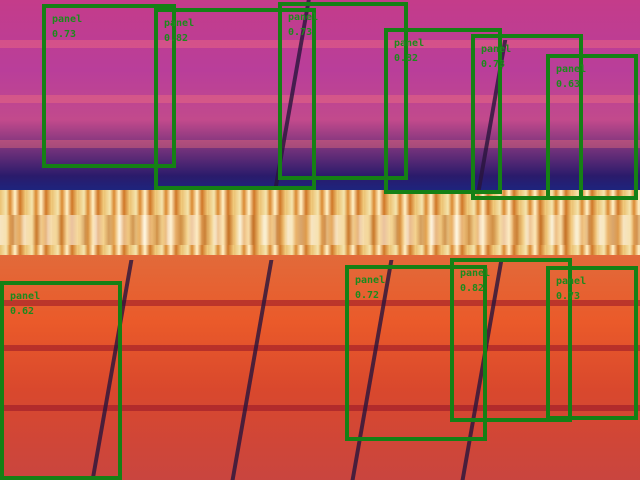 The width and height of the screenshot is (640, 480). What do you see at coordinates (61, 380) in the screenshot?
I see `detection-box: panel 0.62` at bounding box center [61, 380].